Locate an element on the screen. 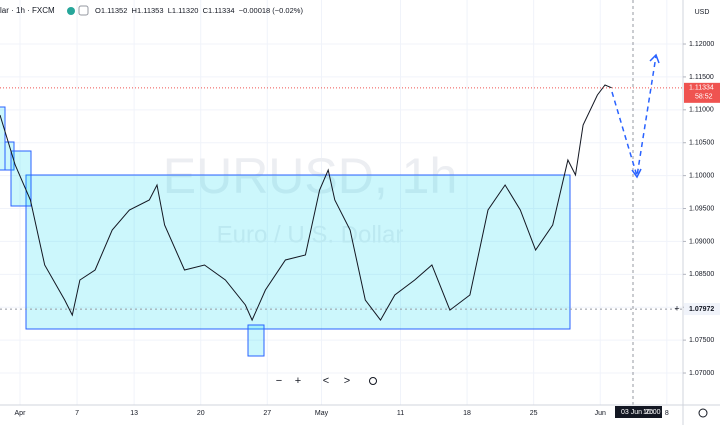 This screenshot has width=720, height=425. status-dot is located at coordinates (71, 11).